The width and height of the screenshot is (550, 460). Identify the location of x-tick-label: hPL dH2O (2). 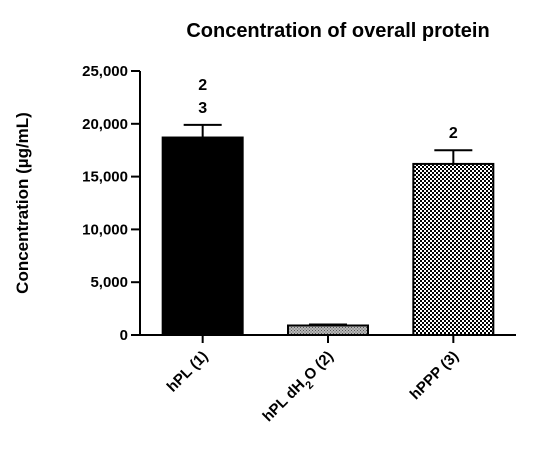
(299, 388).